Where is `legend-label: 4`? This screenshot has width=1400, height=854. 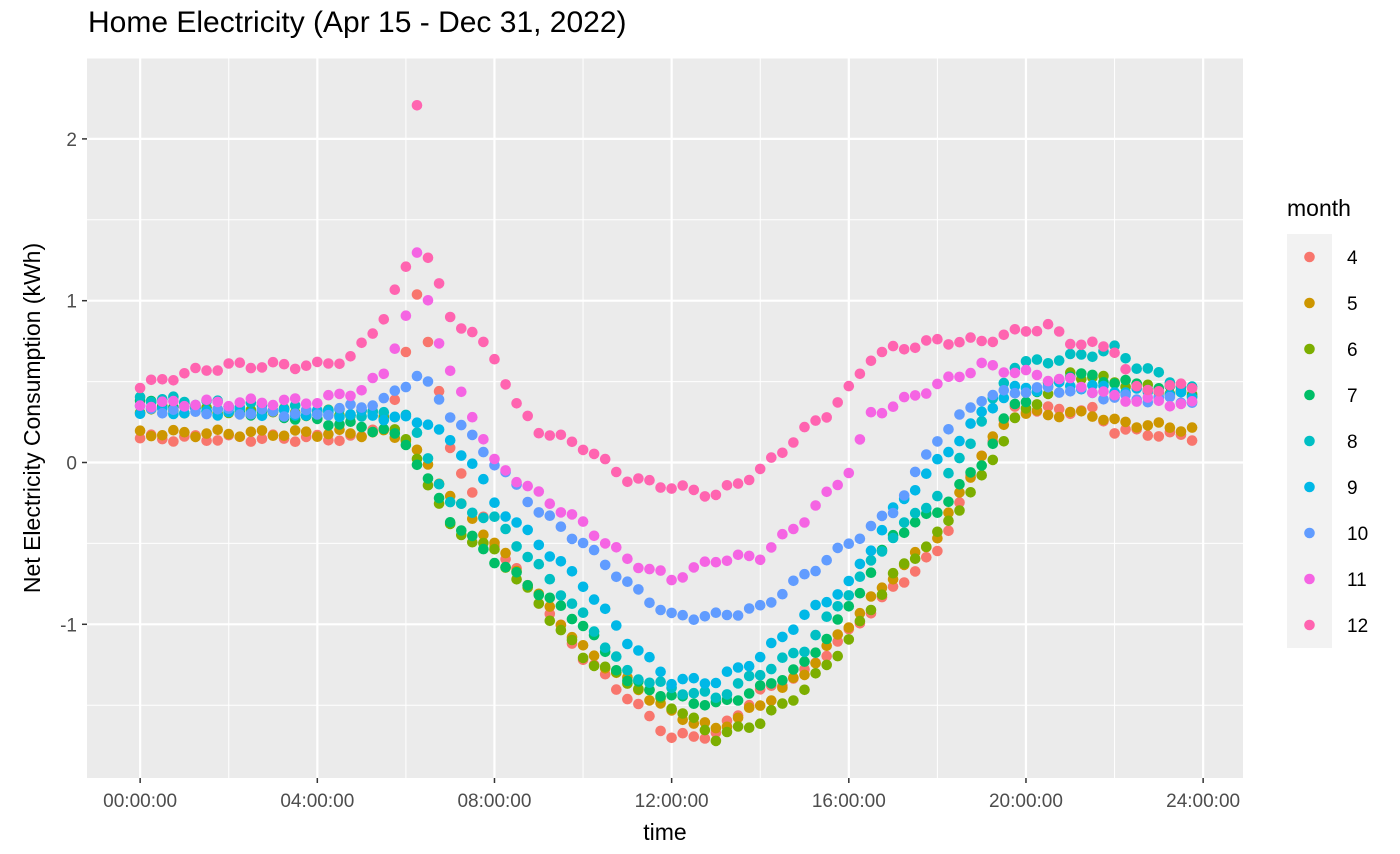 legend-label: 4 is located at coordinates (1352, 258).